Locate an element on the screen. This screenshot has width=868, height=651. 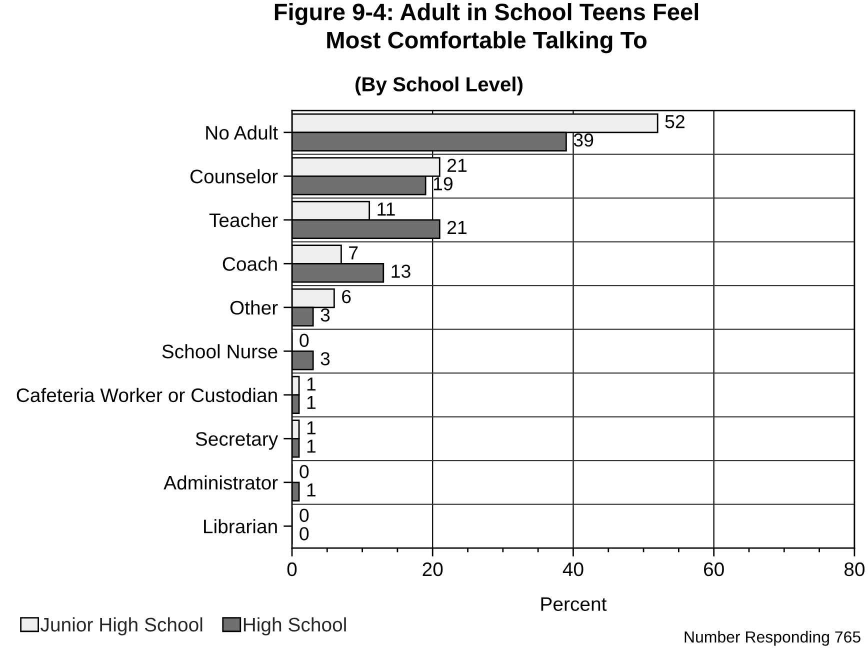
data-label: 39 is located at coordinates (584, 140).